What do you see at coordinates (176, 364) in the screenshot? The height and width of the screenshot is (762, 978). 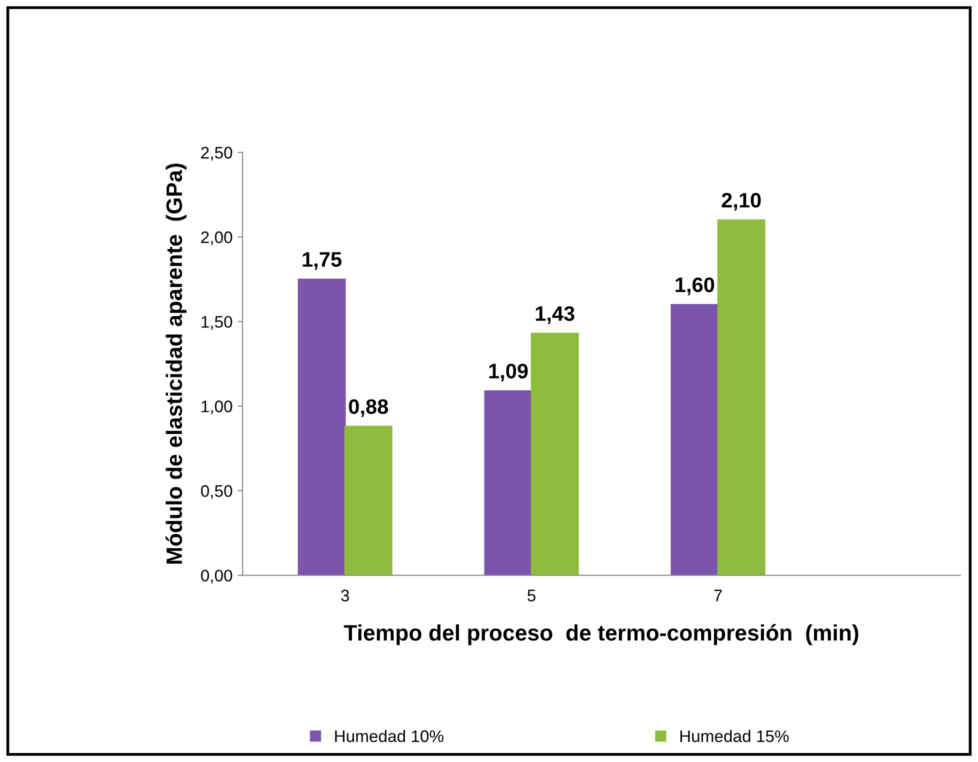 I see `y-axis-title: Módulo de elasticidad aparente (GPa)` at bounding box center [176, 364].